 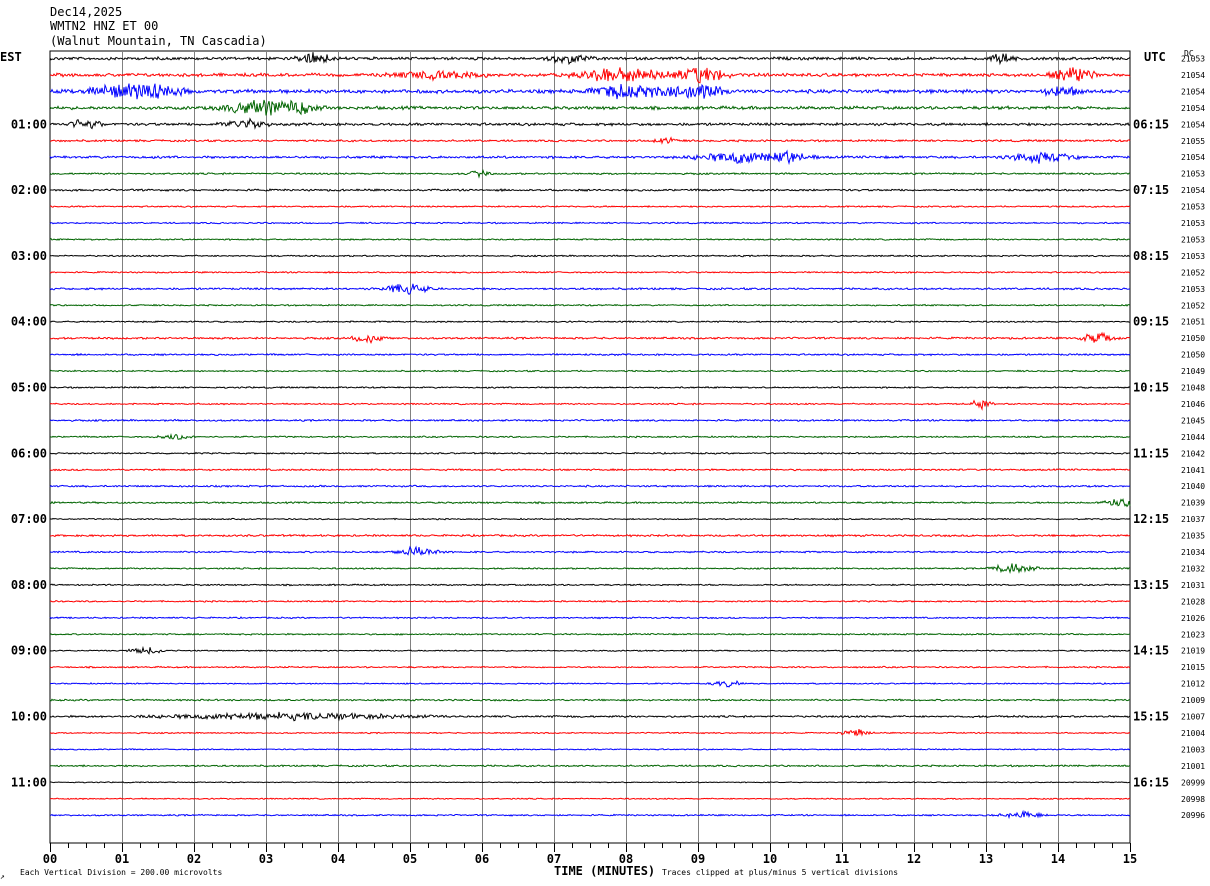 What do you see at coordinates (1193, 700) in the screenshot?
I see `dc-offset-label: 21009` at bounding box center [1193, 700].